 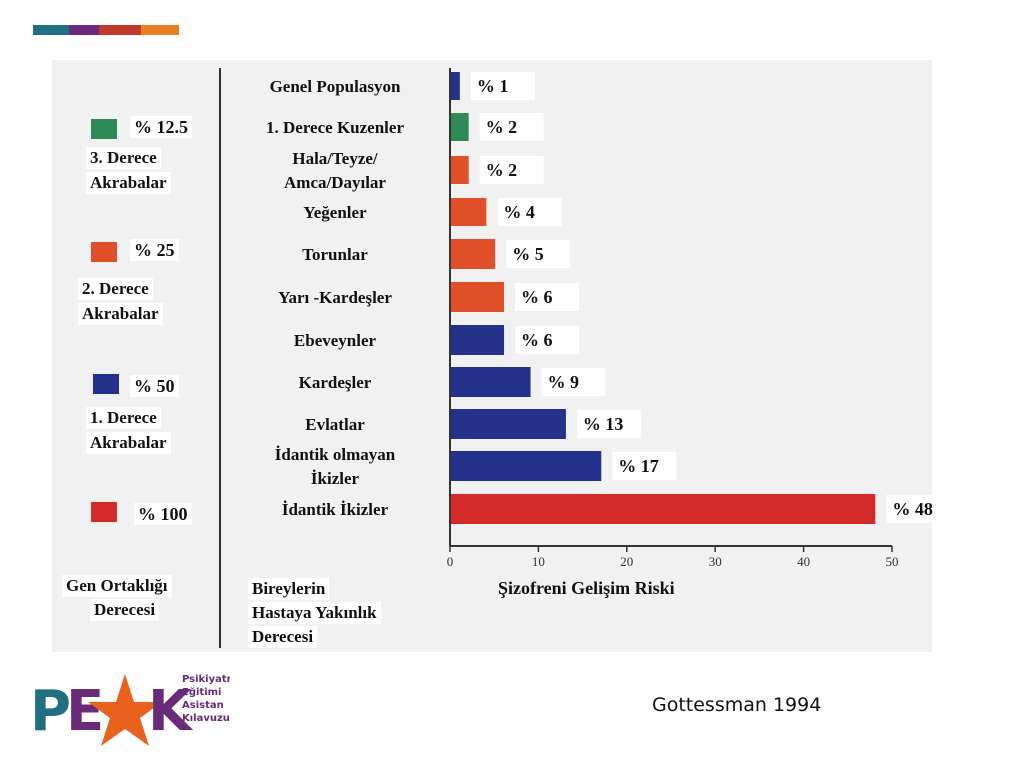 What do you see at coordinates (912, 509) in the screenshot?
I see `value-label: % 48` at bounding box center [912, 509].